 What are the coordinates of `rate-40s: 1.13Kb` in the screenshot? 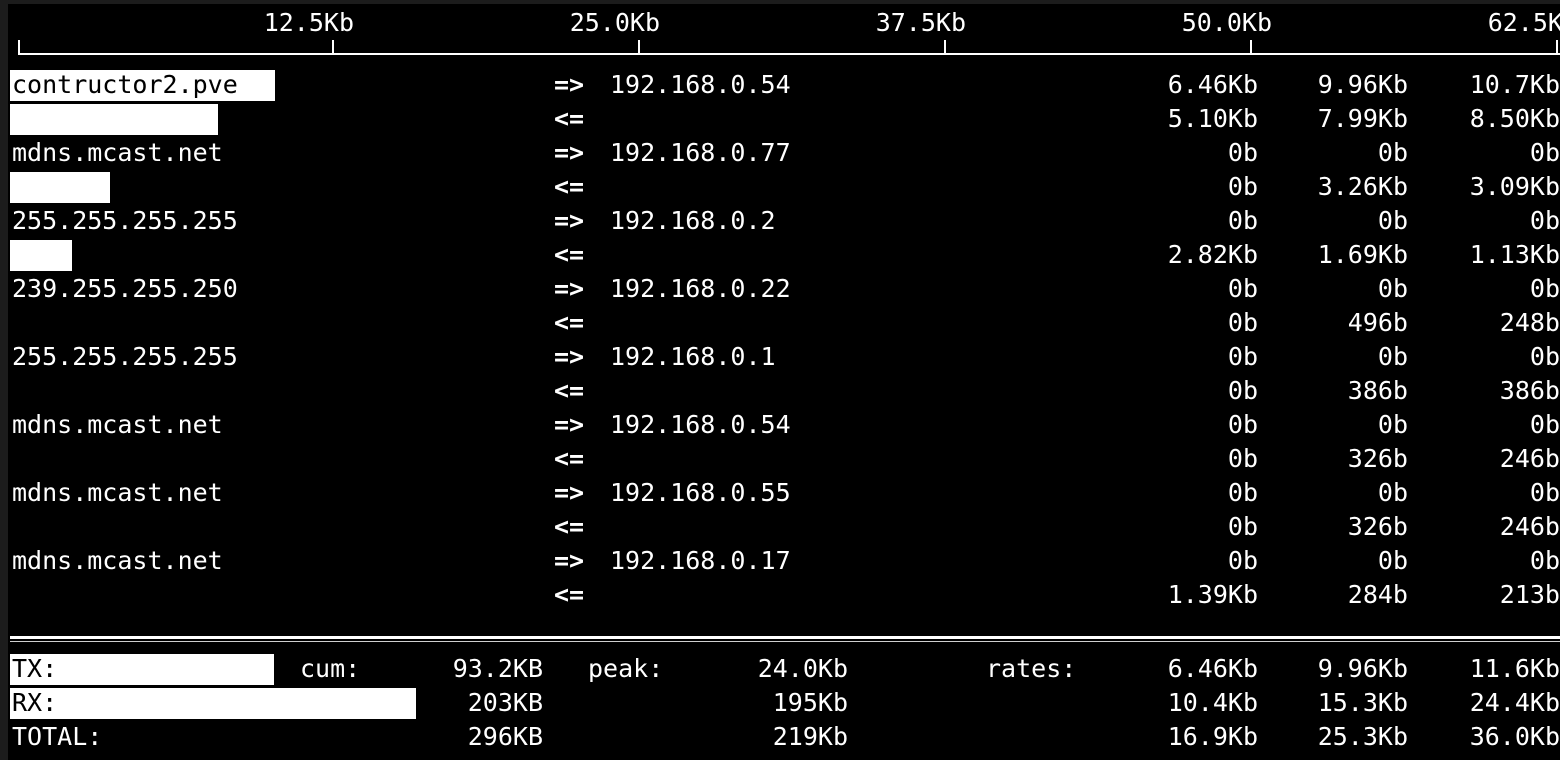 It's located at (1514, 254).